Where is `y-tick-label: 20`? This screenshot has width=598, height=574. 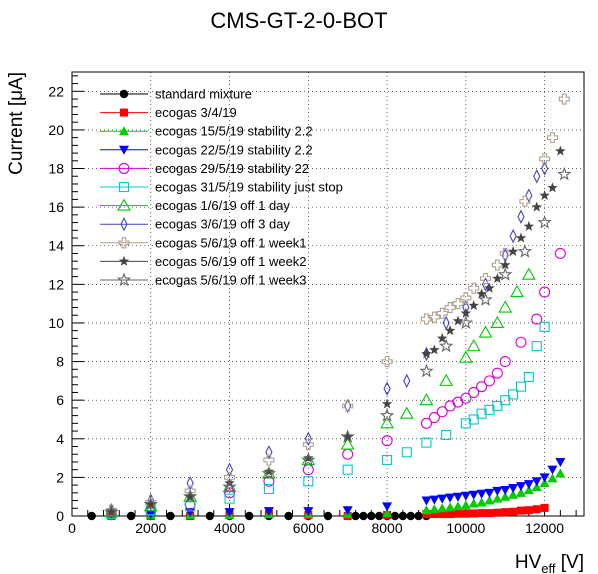 y-tick-label: 20 is located at coordinates (56, 130).